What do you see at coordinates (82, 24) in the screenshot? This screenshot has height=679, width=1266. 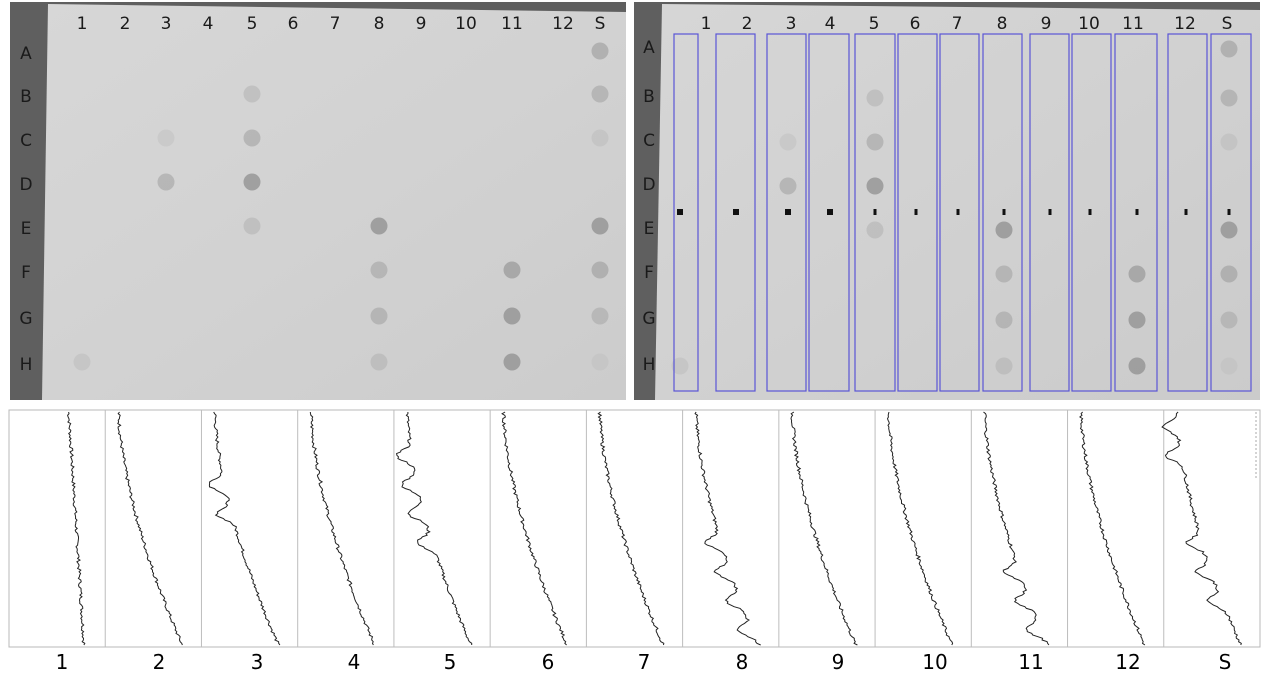 I see `column-label: 1` at bounding box center [82, 24].